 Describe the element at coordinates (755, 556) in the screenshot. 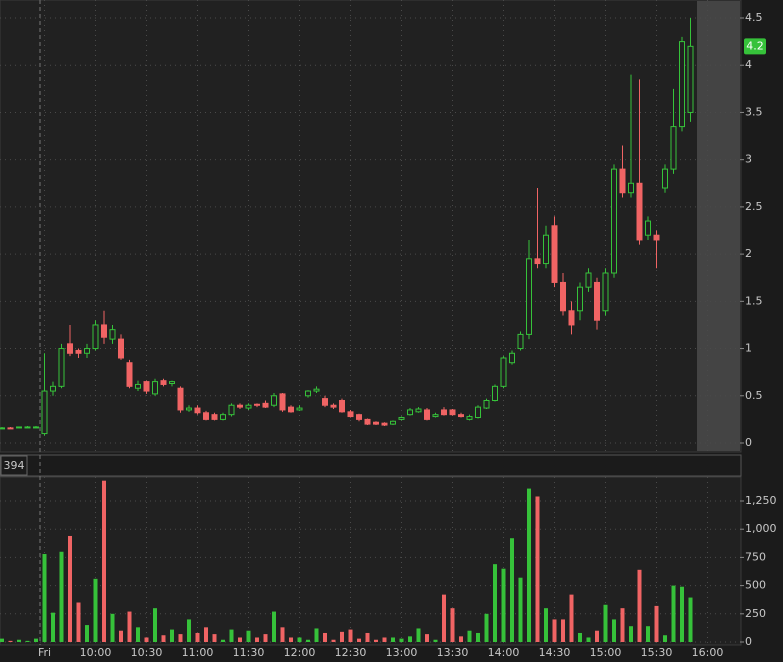

I see `y-tick-label: 750` at that location.